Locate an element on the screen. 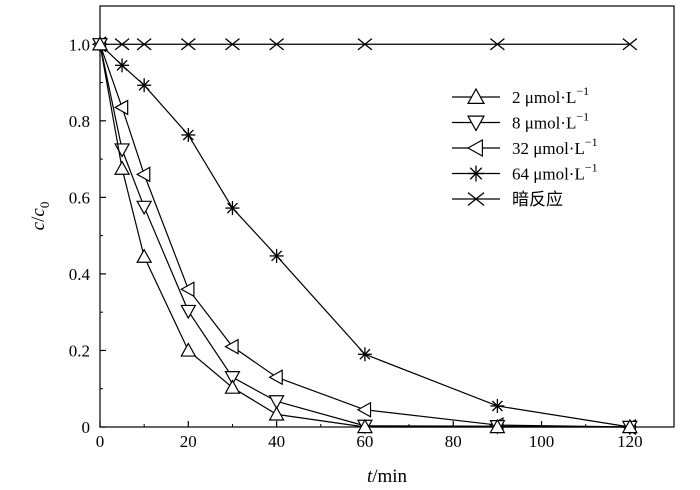  legend-label: 32 μmol·L−1 is located at coordinates (555, 146).